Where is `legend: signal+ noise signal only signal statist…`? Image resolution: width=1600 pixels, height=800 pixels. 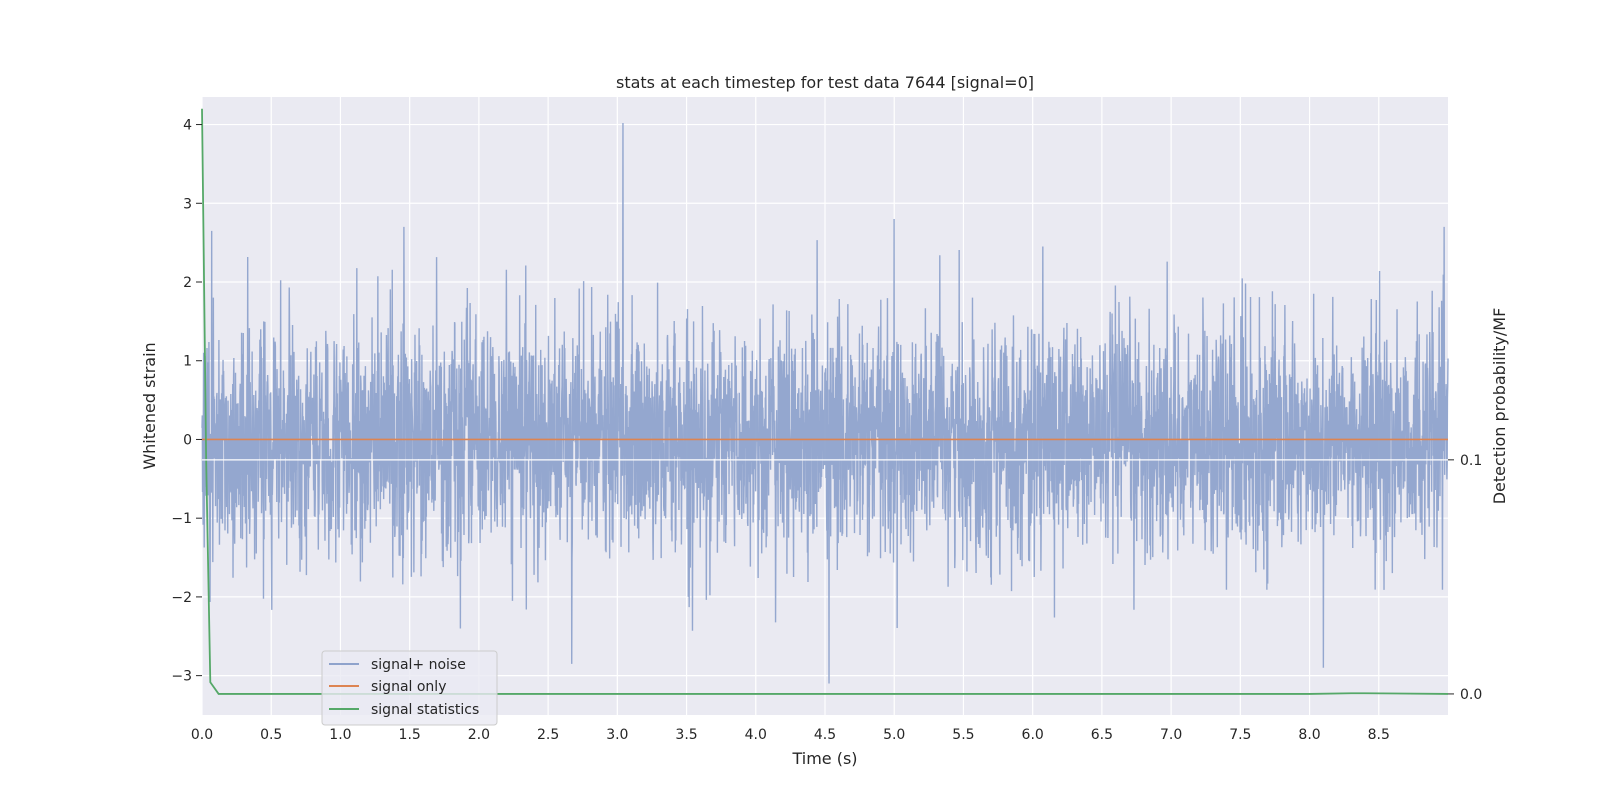
legend: signal+ noise signal only signal statist… is located at coordinates (409, 688).